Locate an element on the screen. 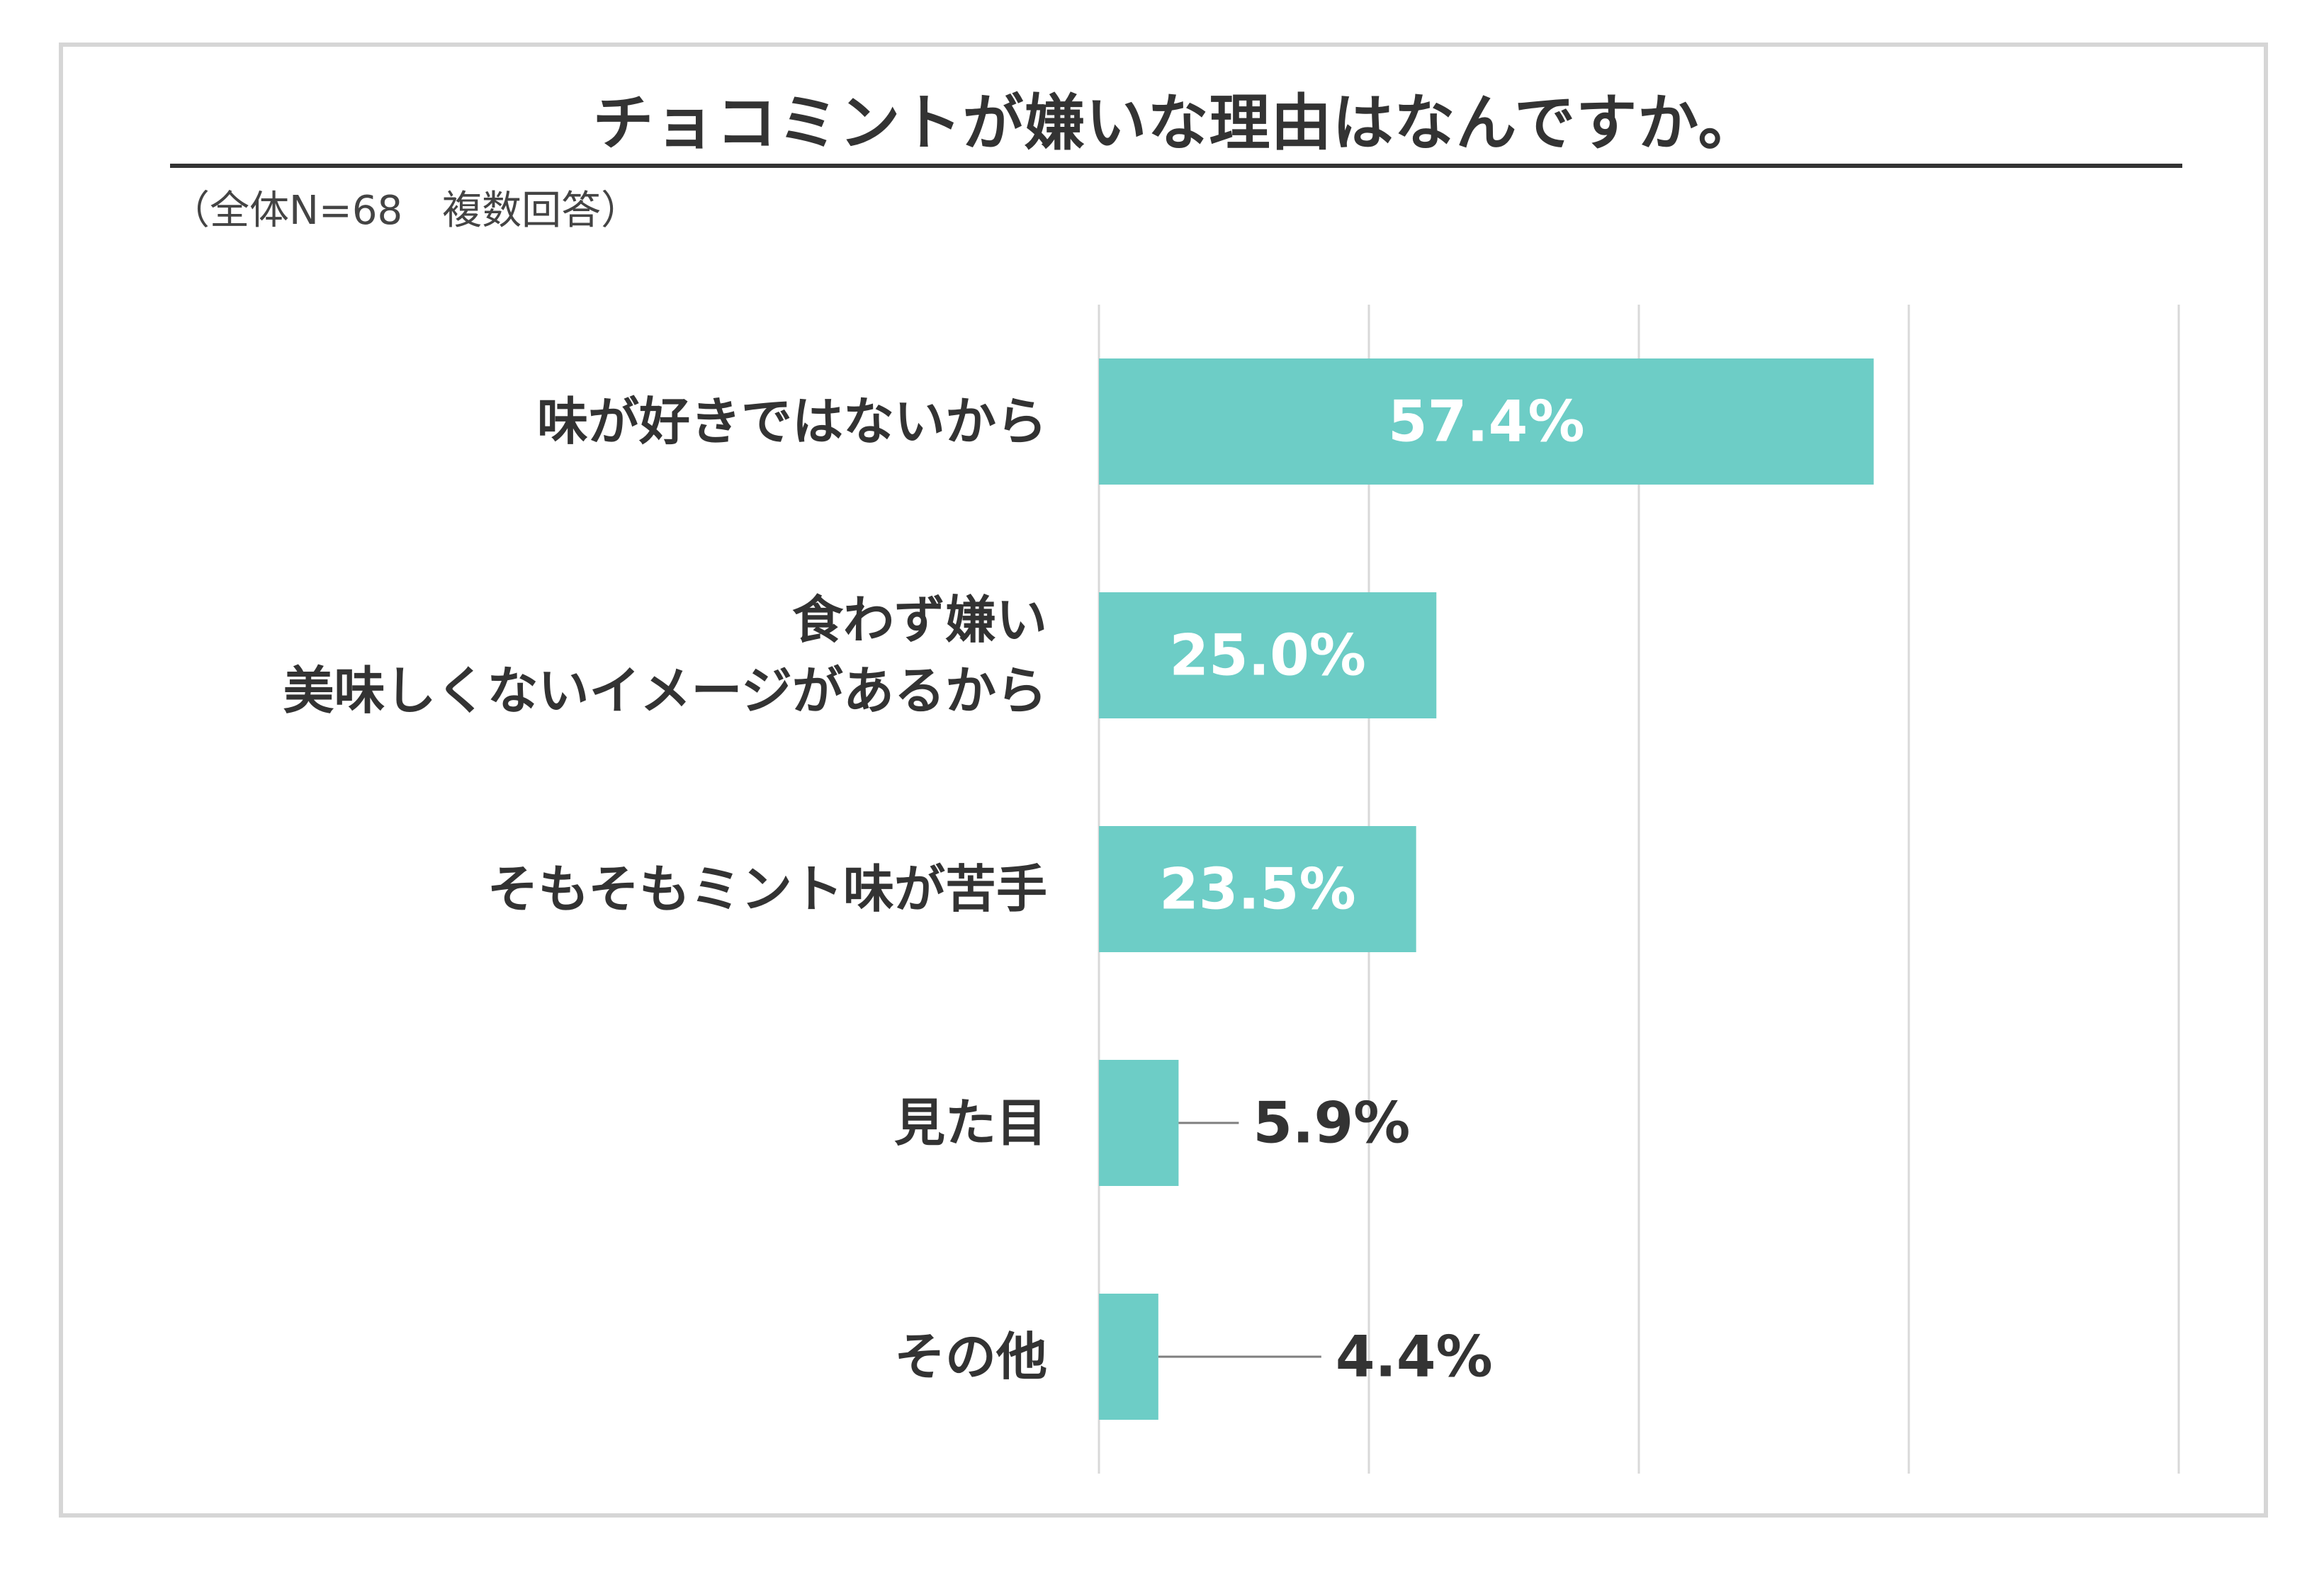  category-label-1: 味が好きではないから is located at coordinates (792, 422).